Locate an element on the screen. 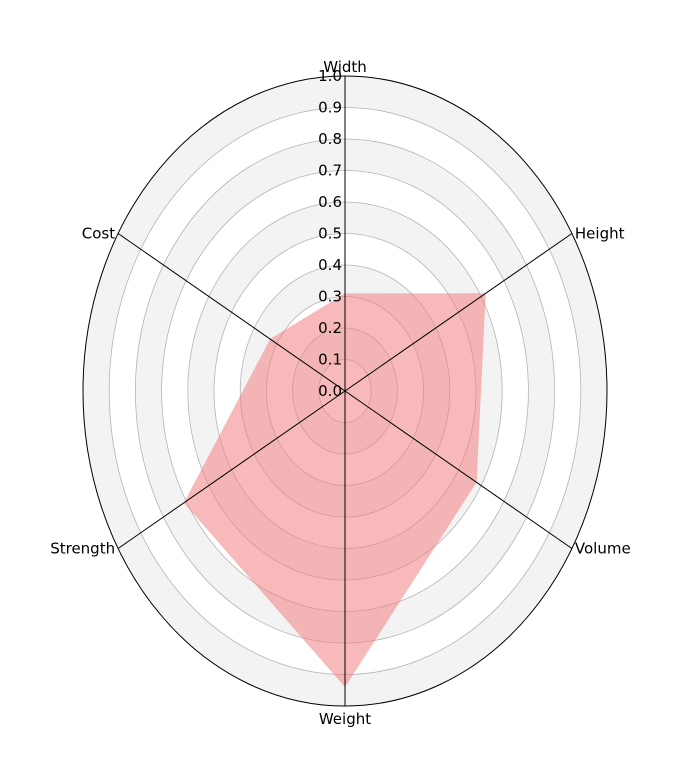  tick-label: 0.9 is located at coordinates (330, 108).